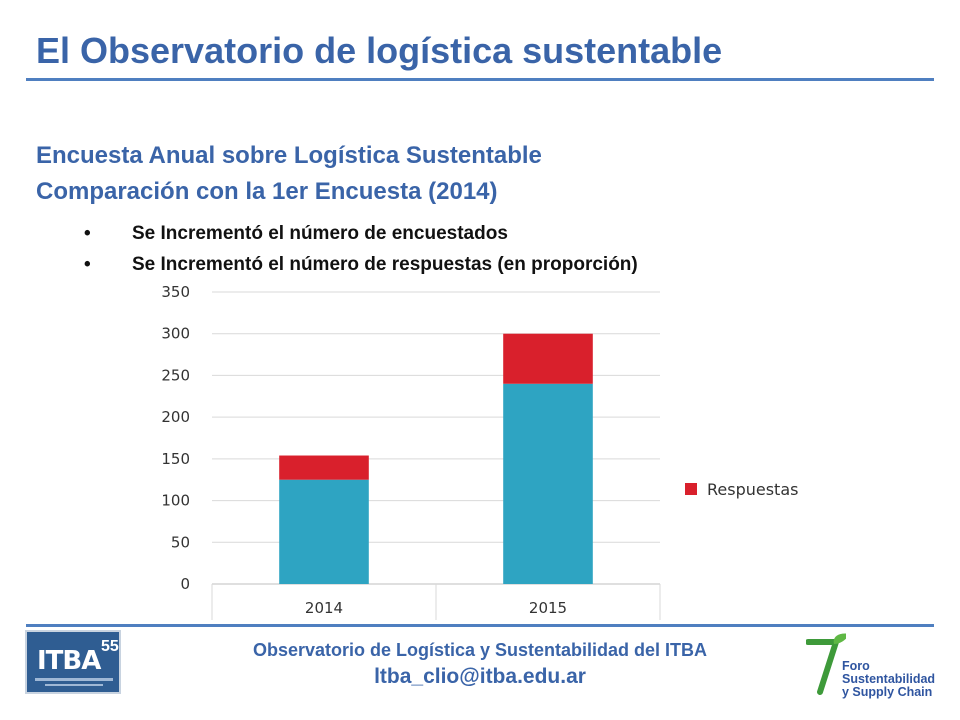  What do you see at coordinates (691, 489) in the screenshot?
I see `legend-swatch` at bounding box center [691, 489].